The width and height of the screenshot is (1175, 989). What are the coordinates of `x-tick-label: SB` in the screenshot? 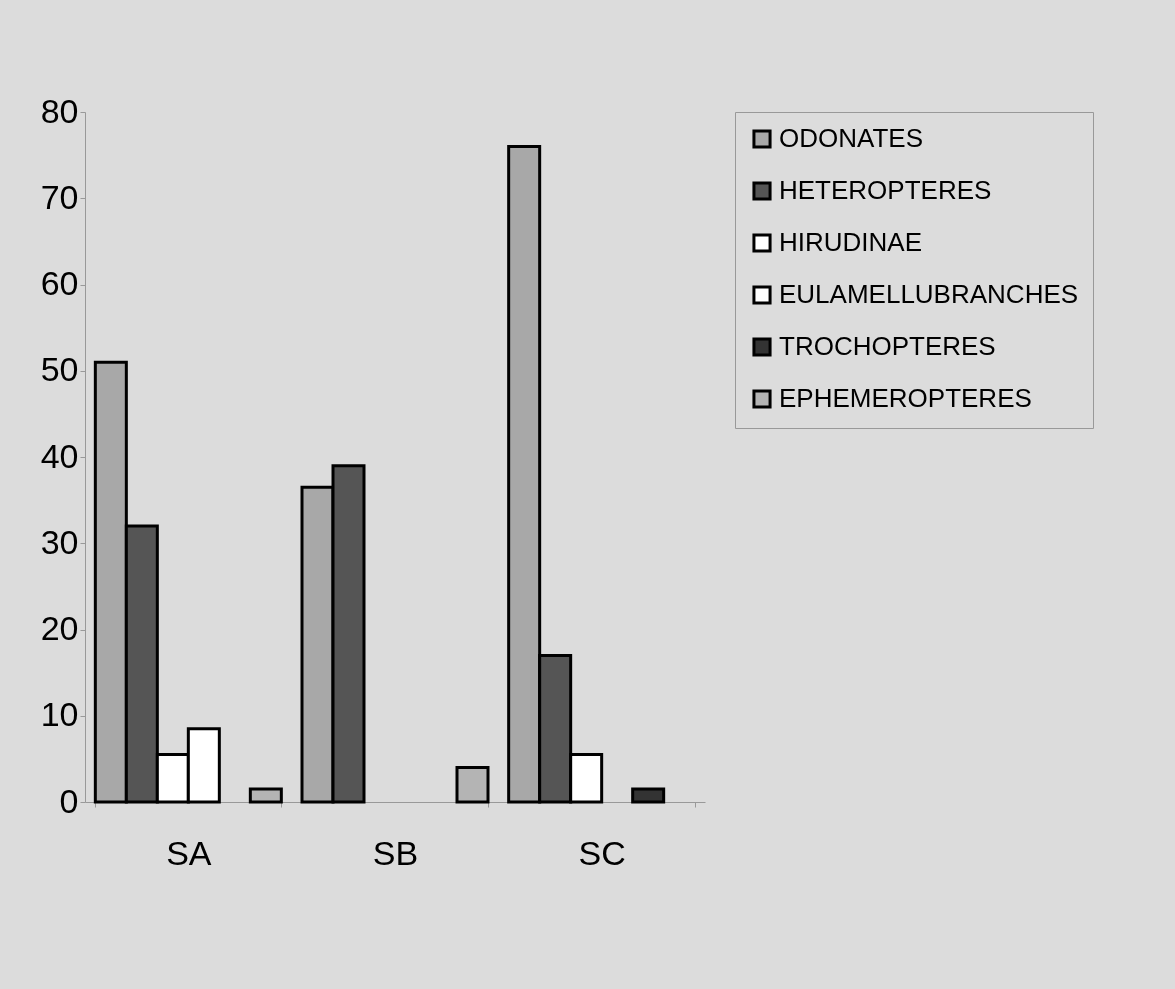 It's located at (395, 852).